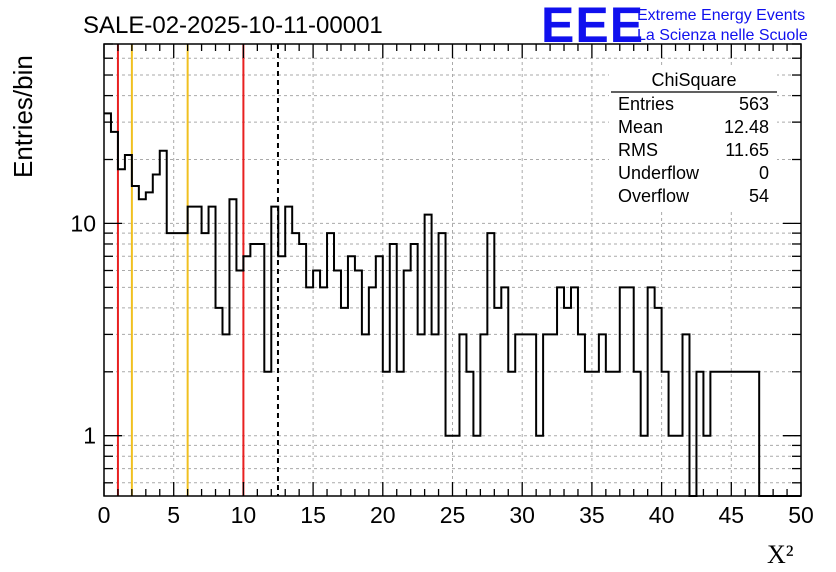 The image size is (836, 572). I want to click on stats-row-label: RMS, so click(638, 150).